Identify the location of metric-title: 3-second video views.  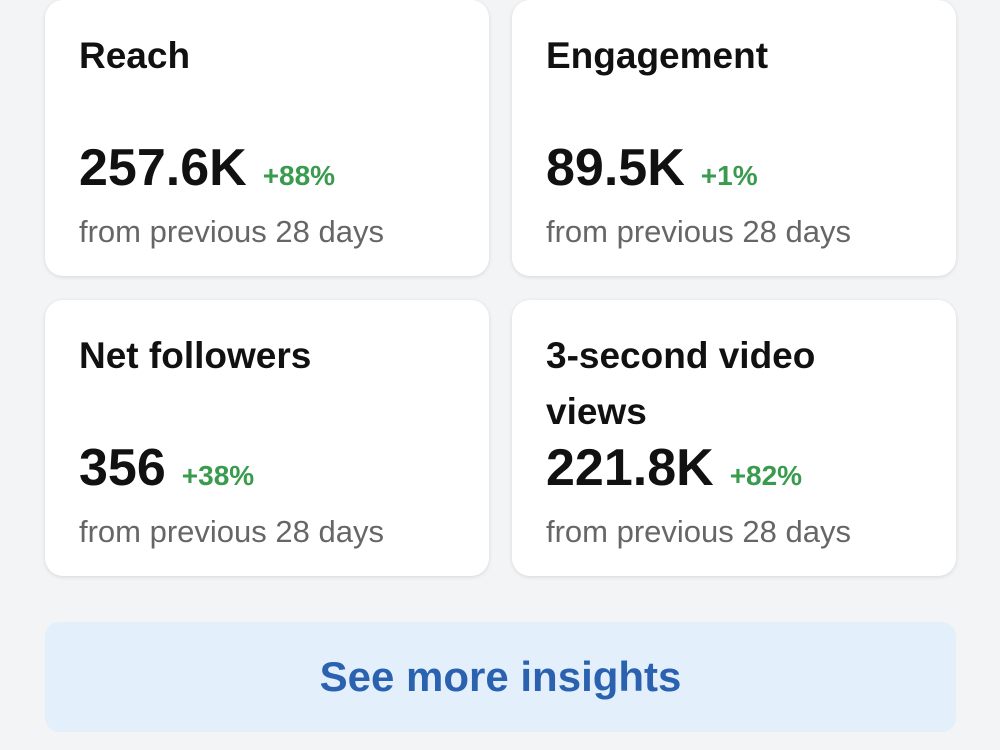
(681, 383).